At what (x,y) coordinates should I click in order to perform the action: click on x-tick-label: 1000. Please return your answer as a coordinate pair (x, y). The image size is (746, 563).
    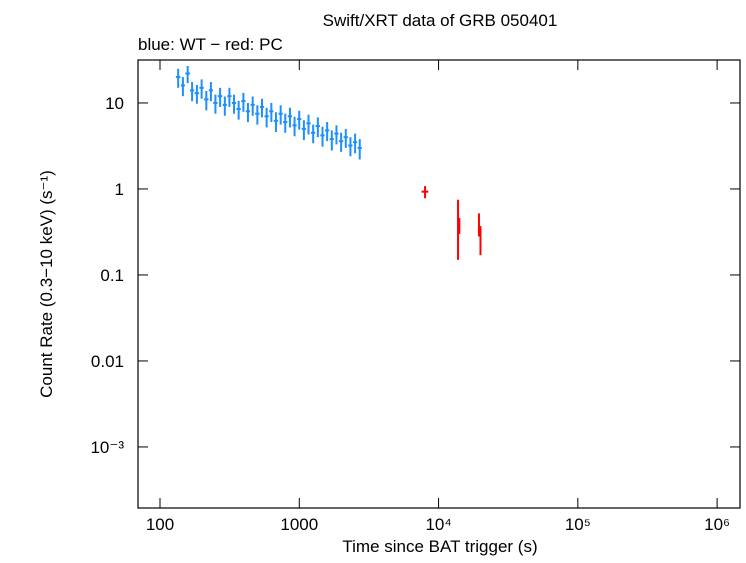
    Looking at the image, I should click on (299, 524).